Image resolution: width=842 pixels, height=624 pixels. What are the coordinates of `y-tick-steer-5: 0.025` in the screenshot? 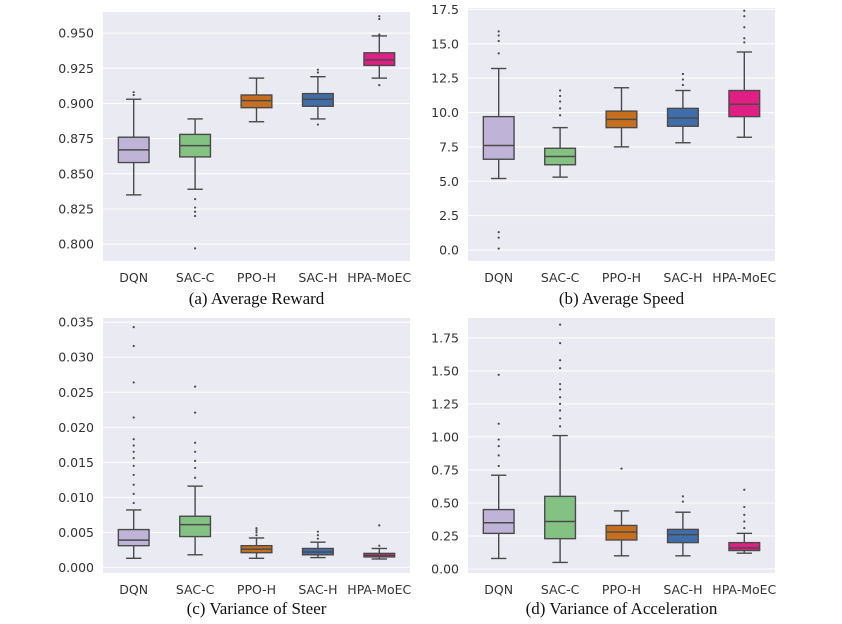 It's located at (76, 392).